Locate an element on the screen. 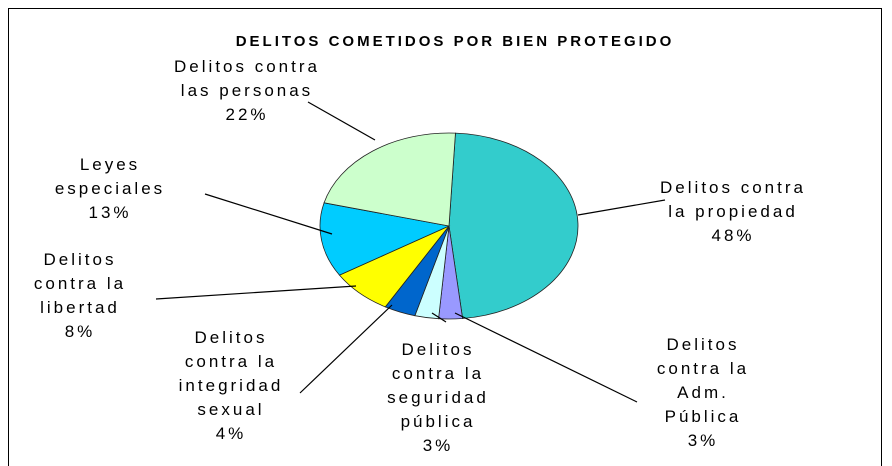 The image size is (892, 466). slice-label: Delitos contra la integridad sexual 4% is located at coordinates (231, 386).